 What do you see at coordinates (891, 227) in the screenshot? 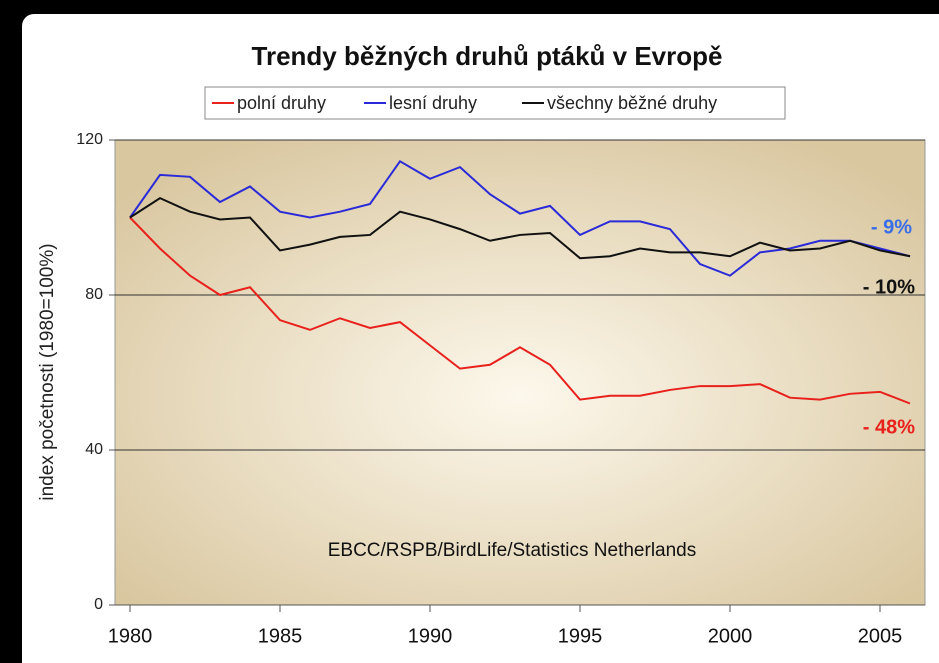
I see `annotation: - 9%` at bounding box center [891, 227].